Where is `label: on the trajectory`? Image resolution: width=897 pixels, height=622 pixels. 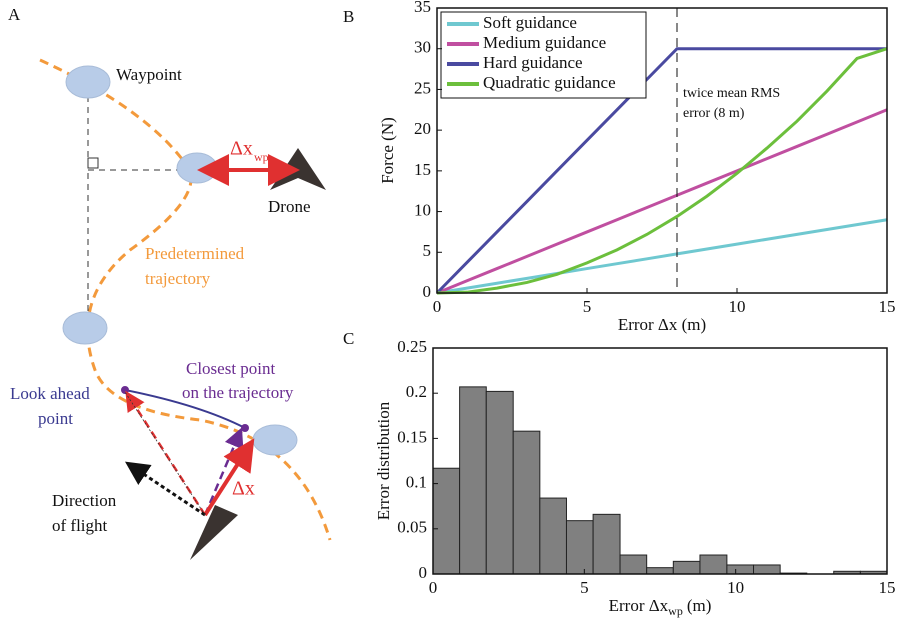
label: on the trajectory is located at coordinates (238, 392).